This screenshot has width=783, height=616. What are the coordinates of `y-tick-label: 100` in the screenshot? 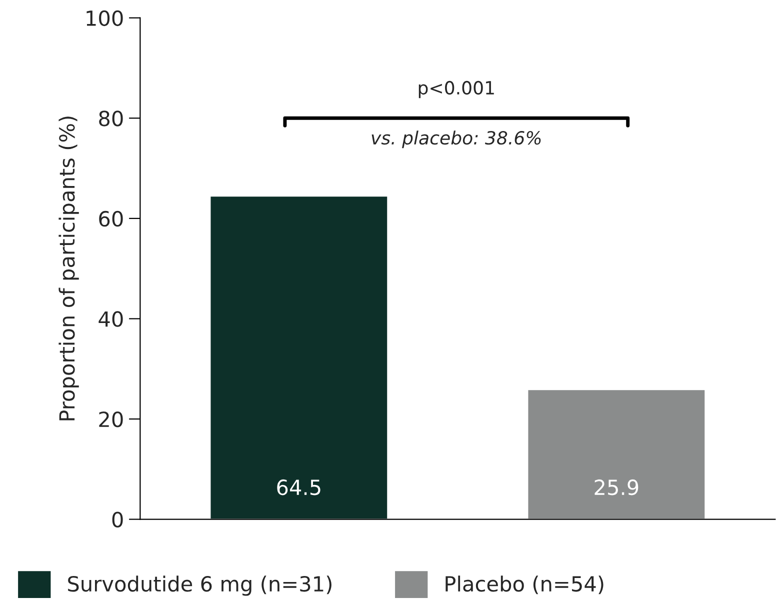 It's located at (104, 18).